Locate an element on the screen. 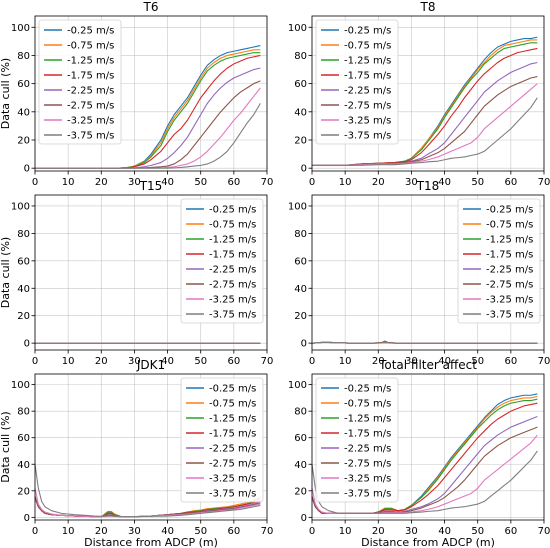 The height and width of the screenshot is (548, 550). legend-label: -1.75 m/s is located at coordinates (367, 434).